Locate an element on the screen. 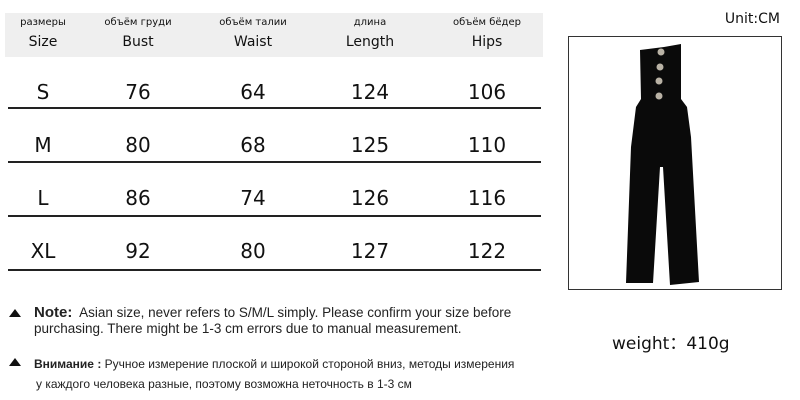 The width and height of the screenshot is (800, 400). table-cell: XL is located at coordinates (43, 251).